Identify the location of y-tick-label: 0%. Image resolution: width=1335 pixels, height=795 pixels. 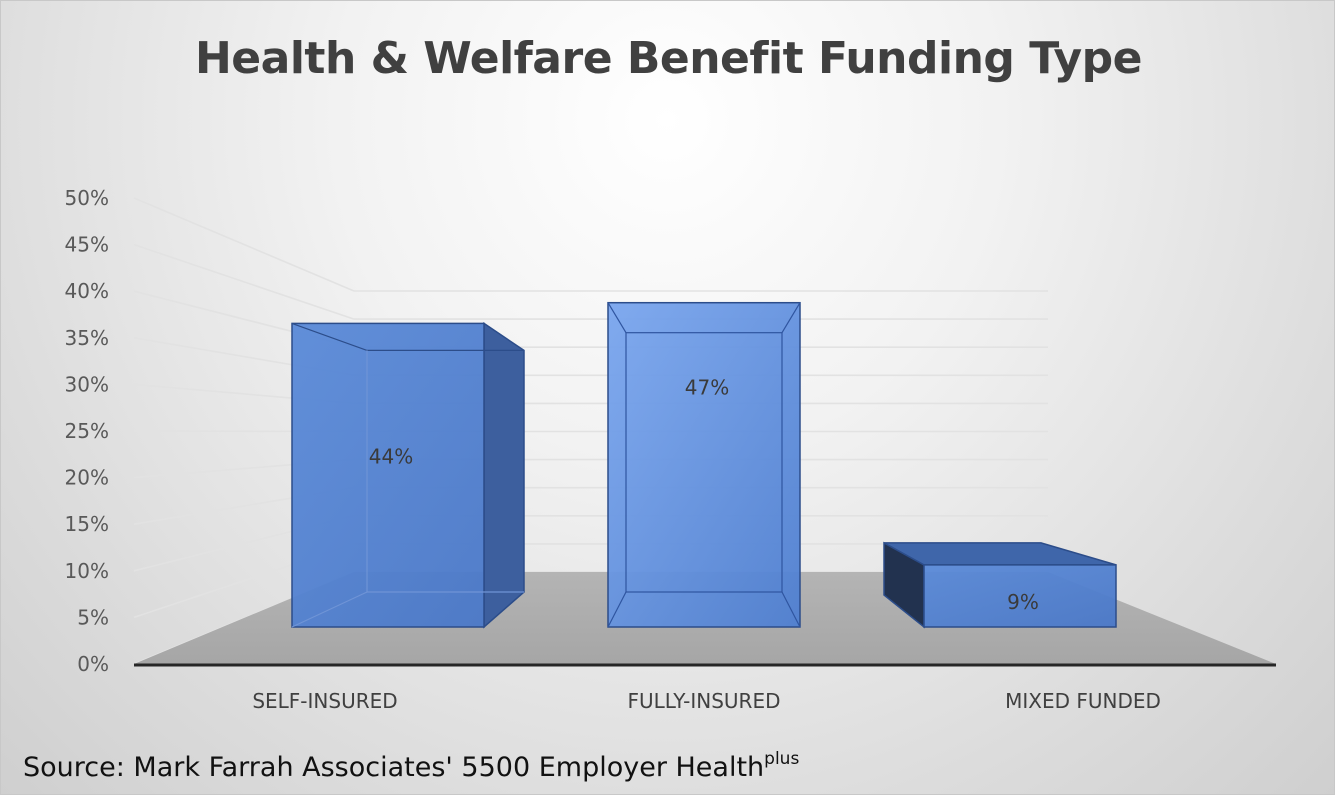
(93, 664).